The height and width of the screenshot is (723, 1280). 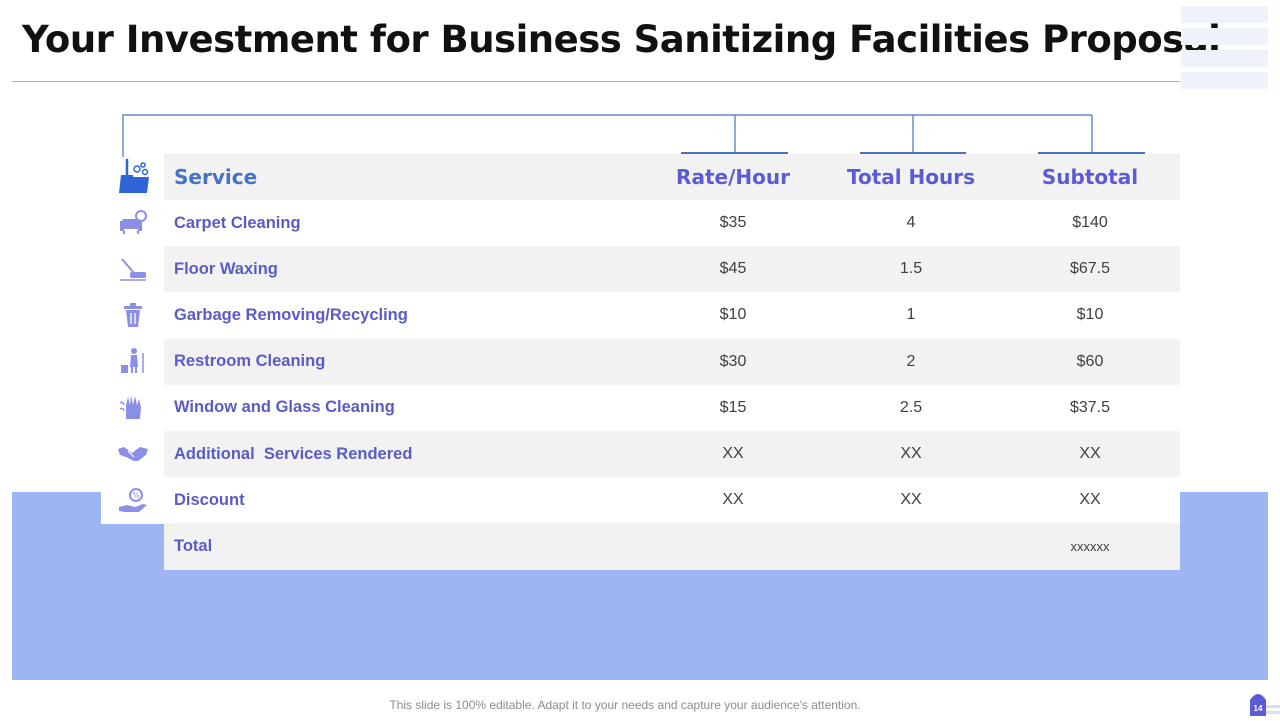 I want to click on glove-wipe-icon, so click(x=132, y=407).